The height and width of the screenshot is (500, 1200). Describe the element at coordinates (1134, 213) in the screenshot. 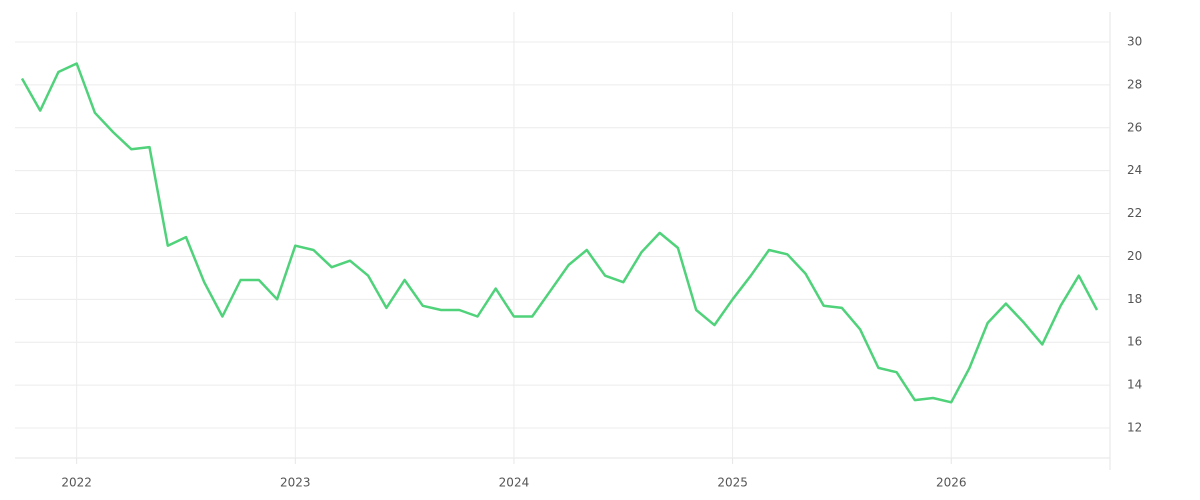

I see `y-tick-label: 22` at that location.